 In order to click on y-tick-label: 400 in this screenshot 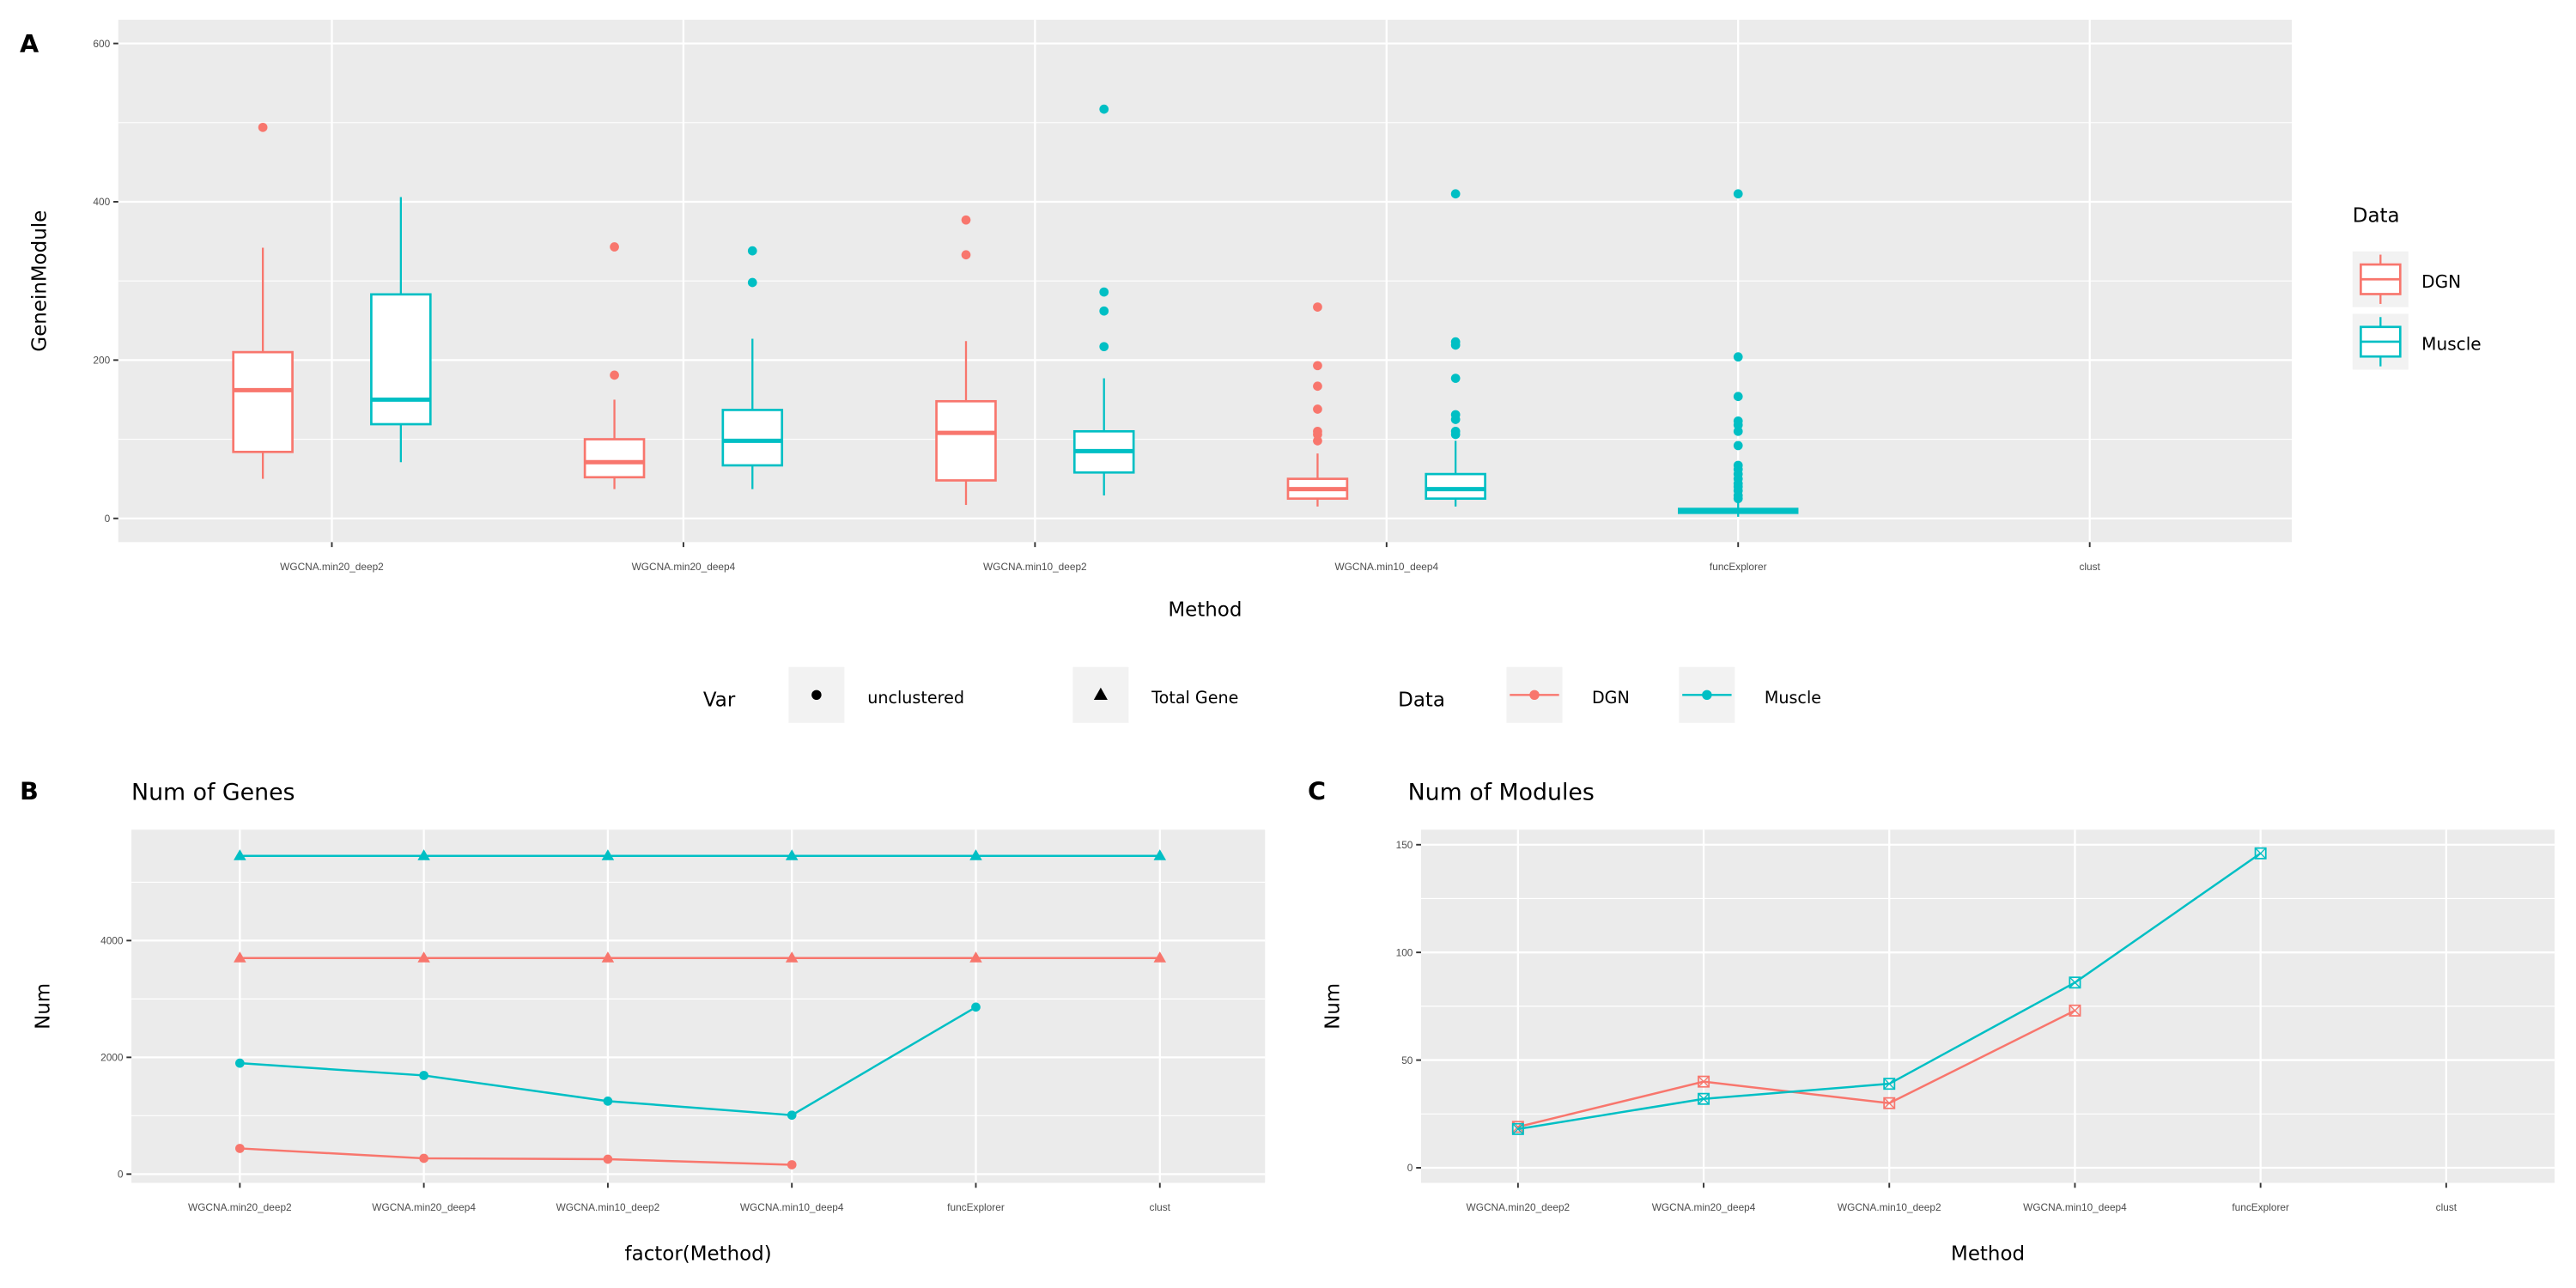, I will do `click(101, 202)`.